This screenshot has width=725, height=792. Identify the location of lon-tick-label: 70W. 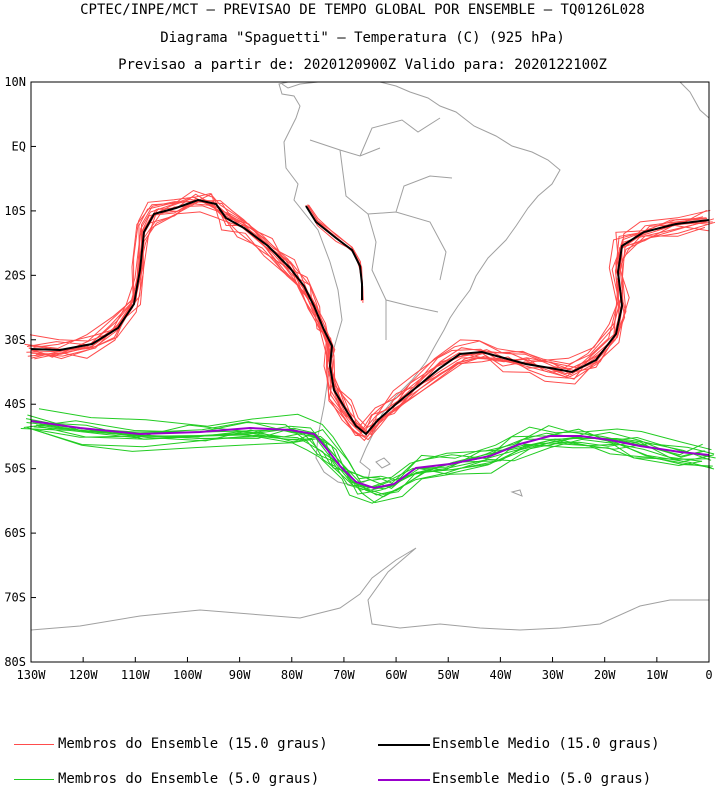
(344, 675).